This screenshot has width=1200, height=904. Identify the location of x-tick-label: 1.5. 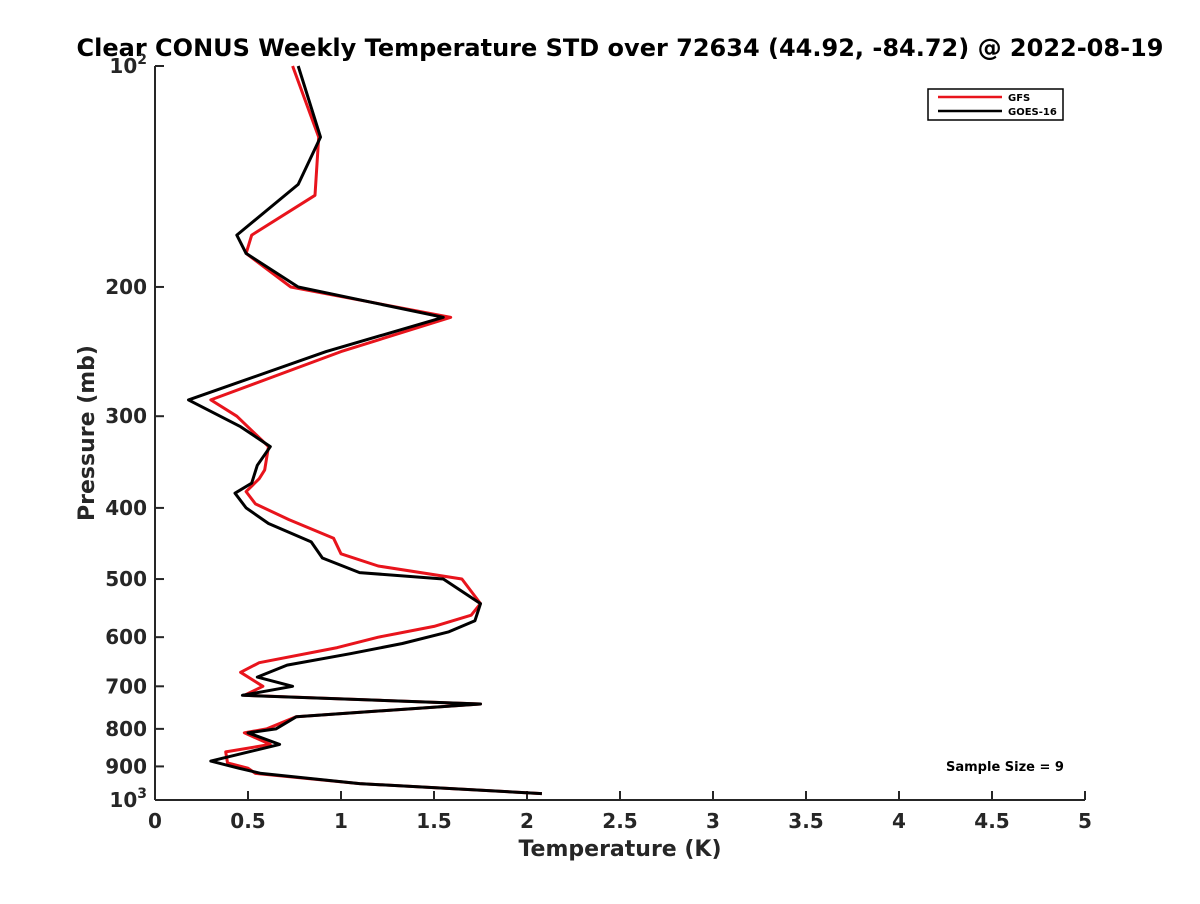
(433, 821).